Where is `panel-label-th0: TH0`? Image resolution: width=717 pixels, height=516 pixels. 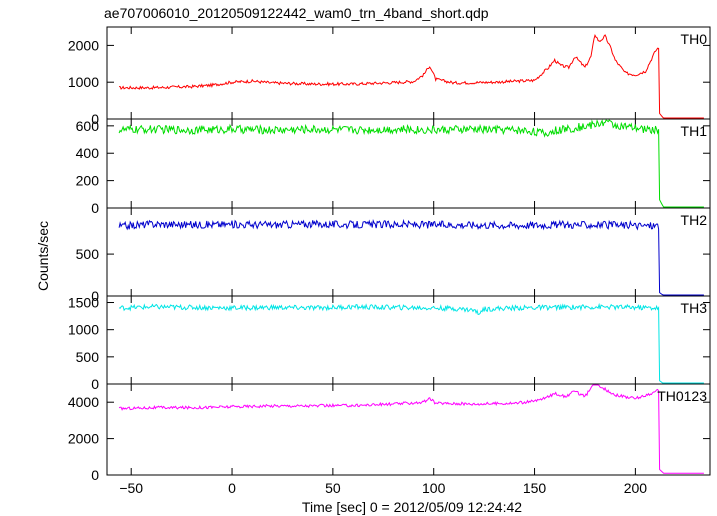
panel-label-th0: TH0 is located at coordinates (694, 39).